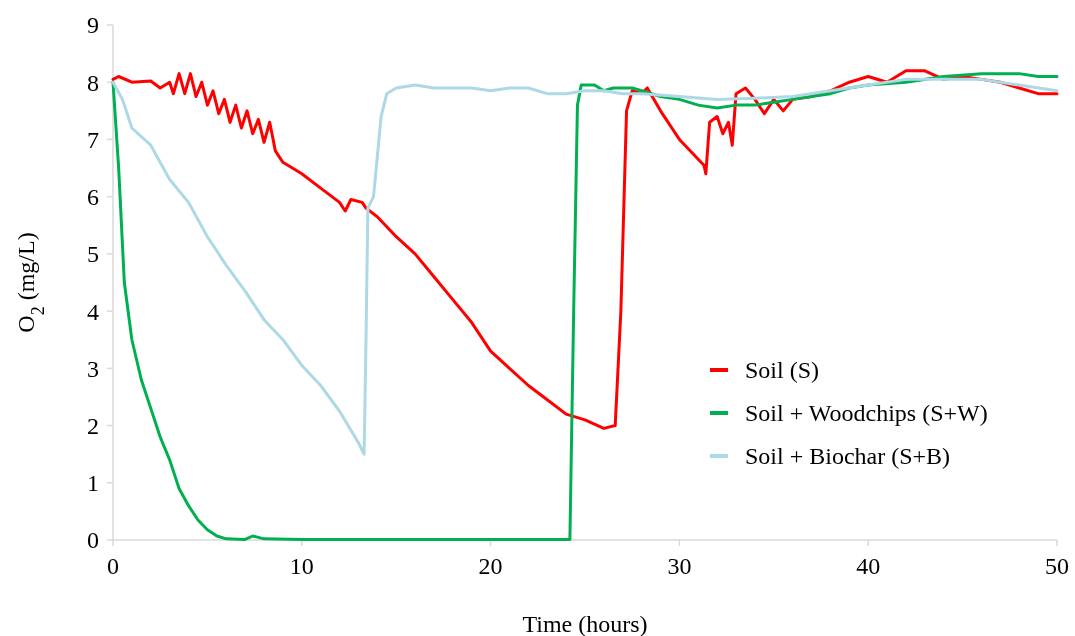 The height and width of the screenshot is (636, 1075). Describe the element at coordinates (93, 311) in the screenshot. I see `y-tick-label: 4` at that location.